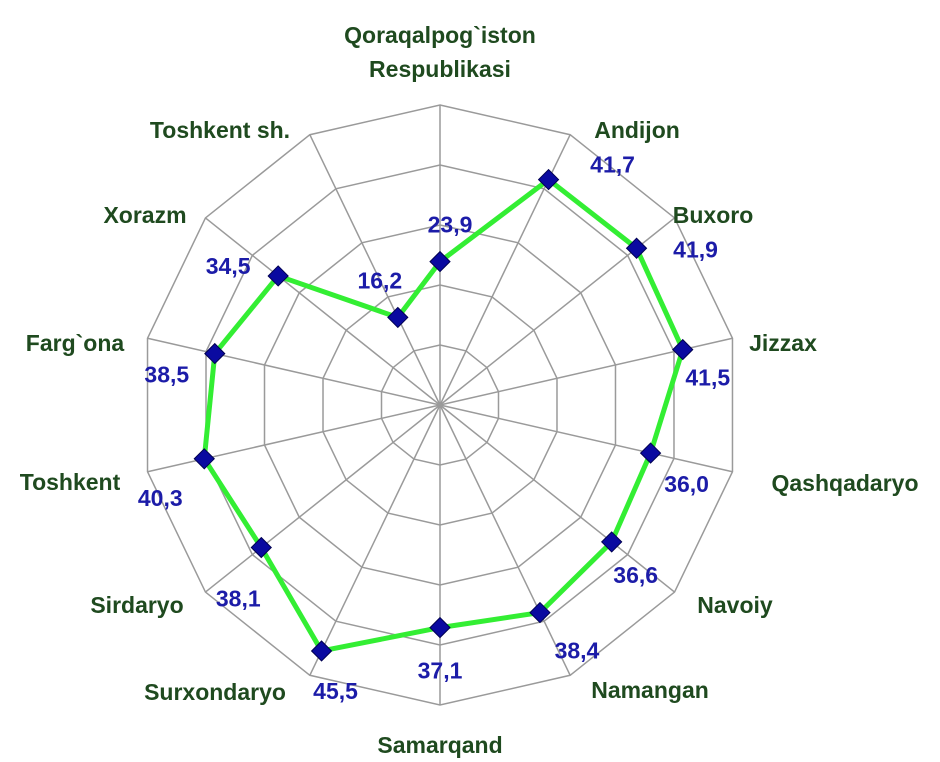  What do you see at coordinates (577, 651) in the screenshot?
I see `value-label: 38,4` at bounding box center [577, 651].